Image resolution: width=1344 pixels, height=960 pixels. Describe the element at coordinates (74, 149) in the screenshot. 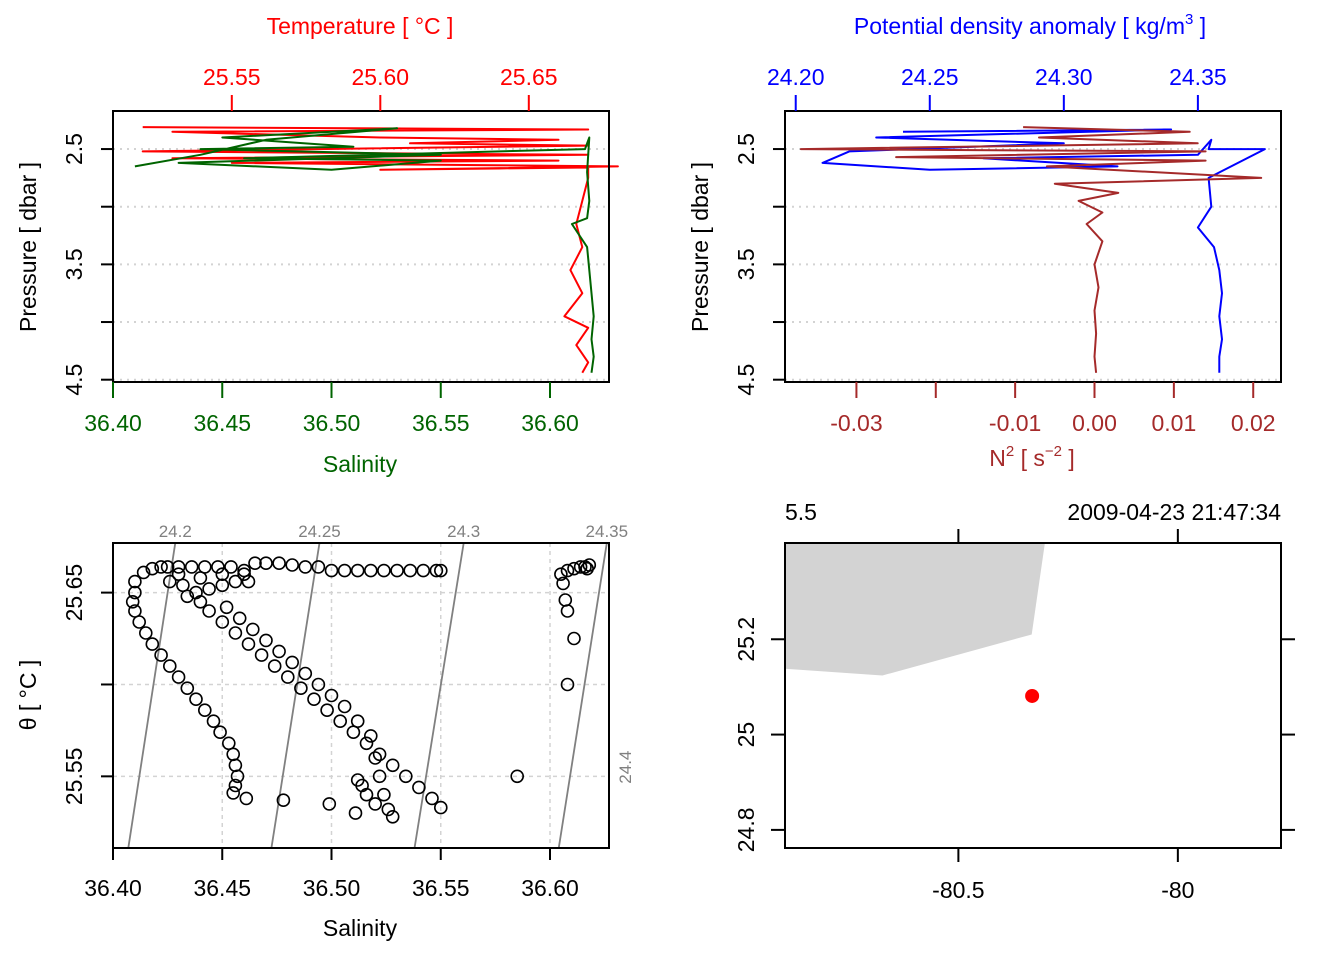

I see `left-tick-label: 2.5` at that location.